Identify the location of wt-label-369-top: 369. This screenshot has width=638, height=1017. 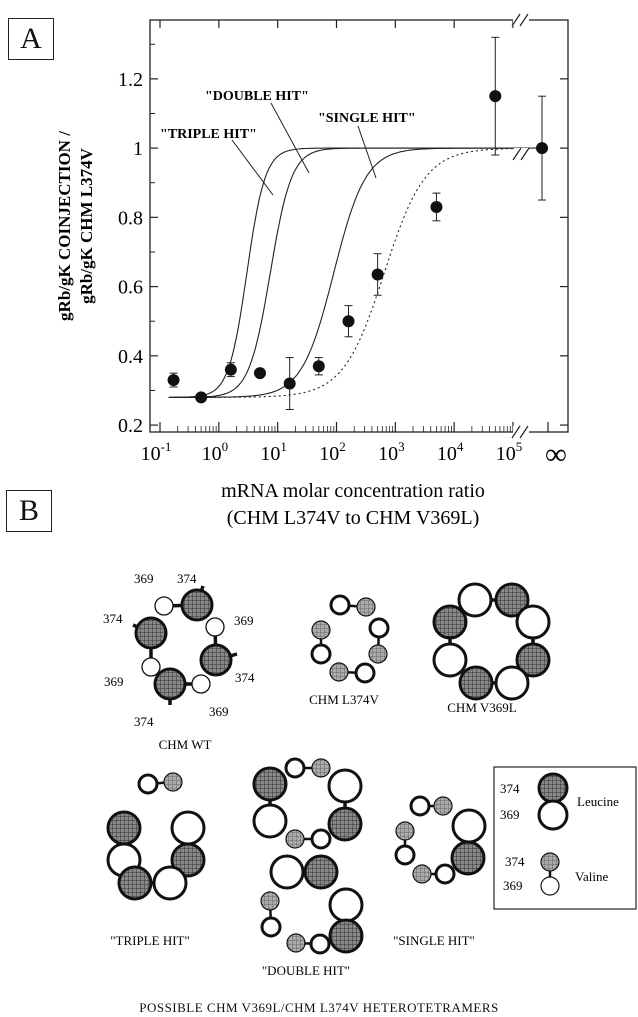
(144, 578).